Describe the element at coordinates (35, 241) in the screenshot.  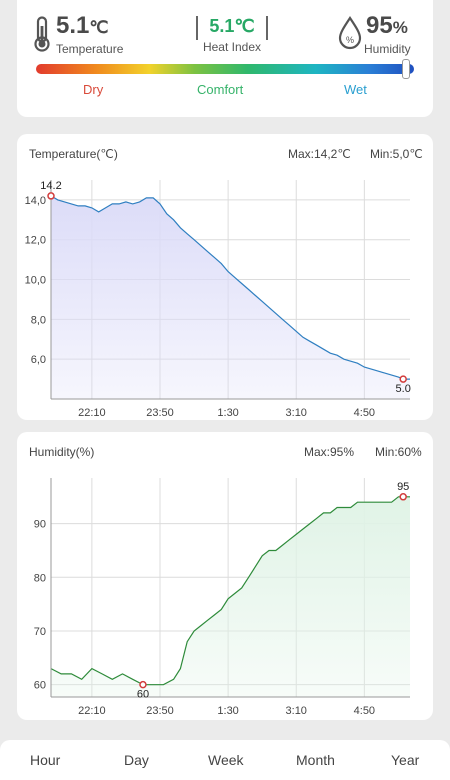
I see `y-tick-label: 12,0` at that location.